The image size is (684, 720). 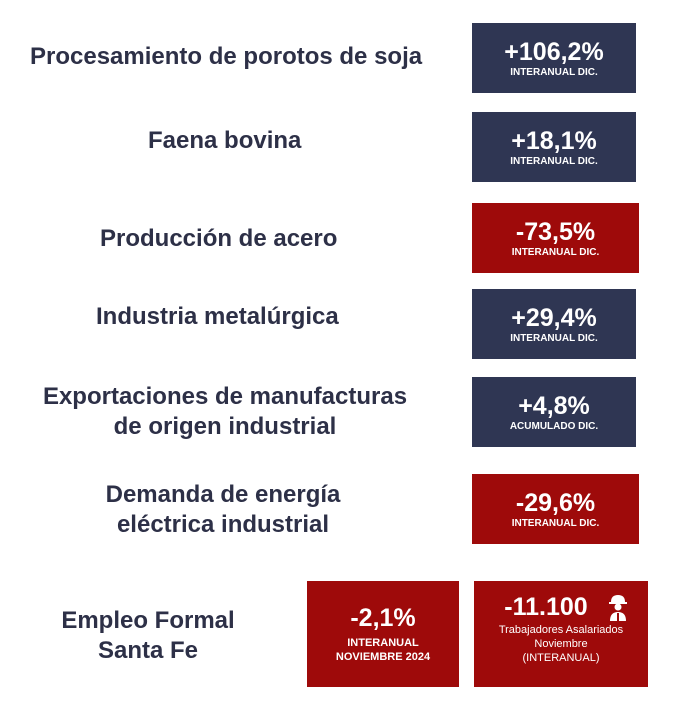 I want to click on indicator-label-faena: Faena bovina, so click(x=225, y=140).